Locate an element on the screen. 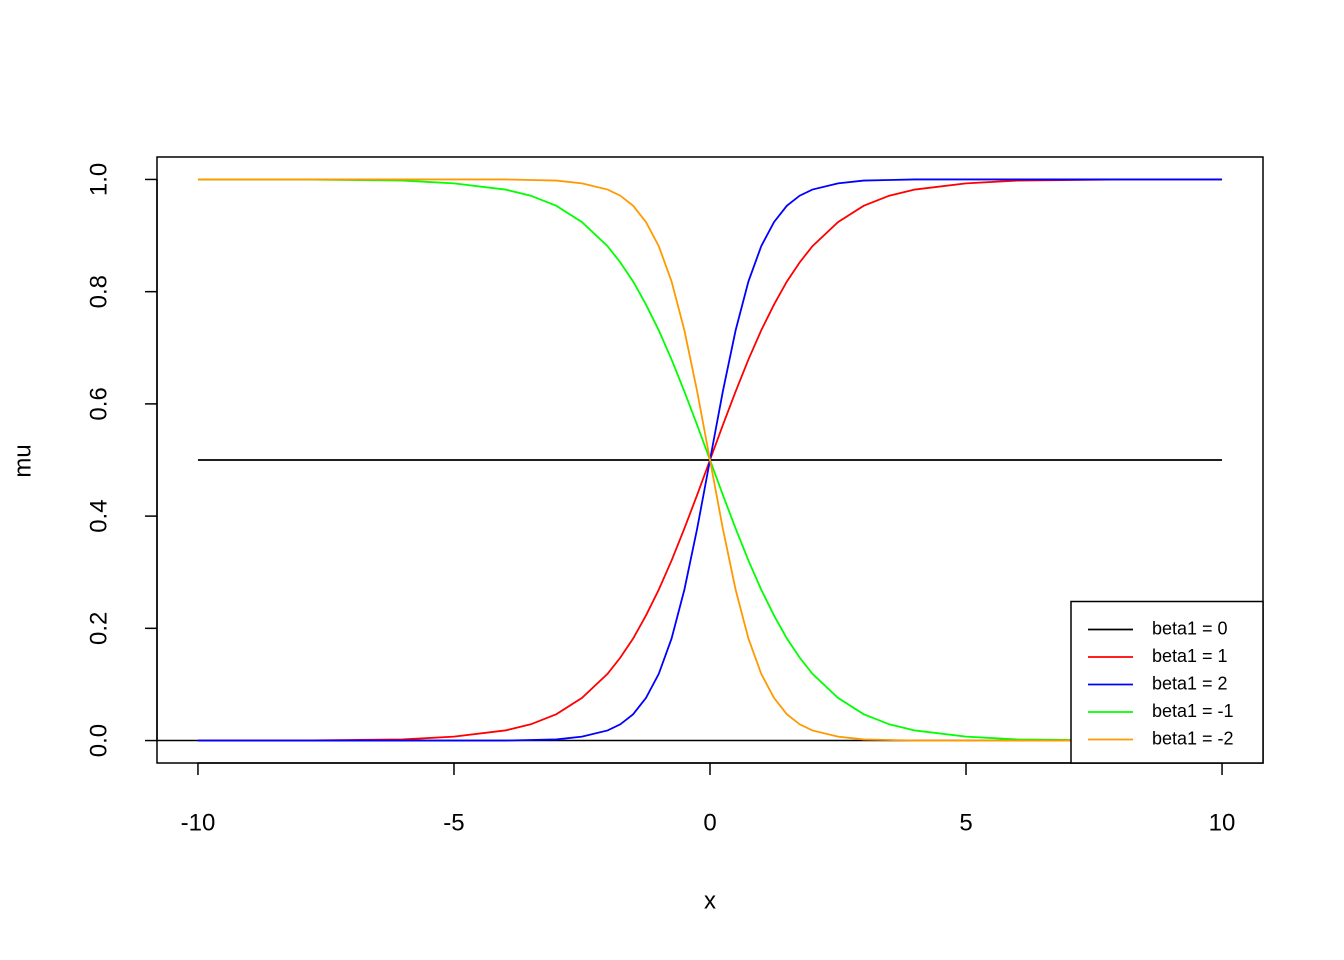  legend-box is located at coordinates (1167, 682).